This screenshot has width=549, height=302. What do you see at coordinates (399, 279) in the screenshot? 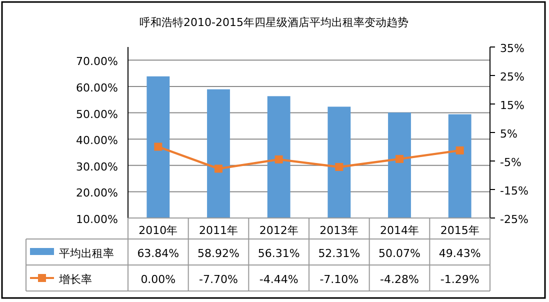
I see `data-label: -4.28%` at bounding box center [399, 279].